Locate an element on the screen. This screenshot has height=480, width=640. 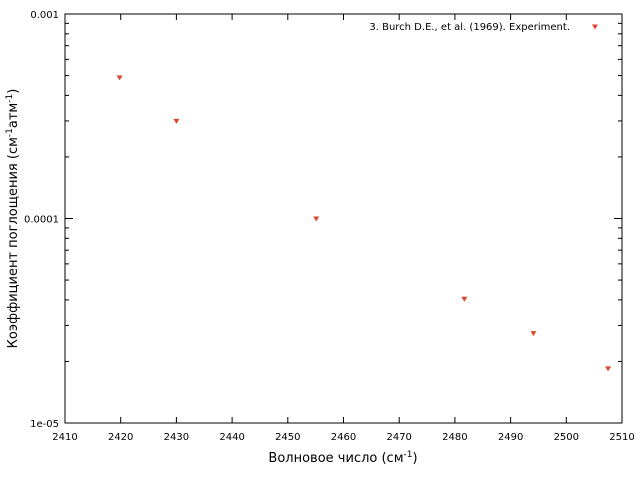
y-tick-label: 1e-05 is located at coordinates (44, 424).